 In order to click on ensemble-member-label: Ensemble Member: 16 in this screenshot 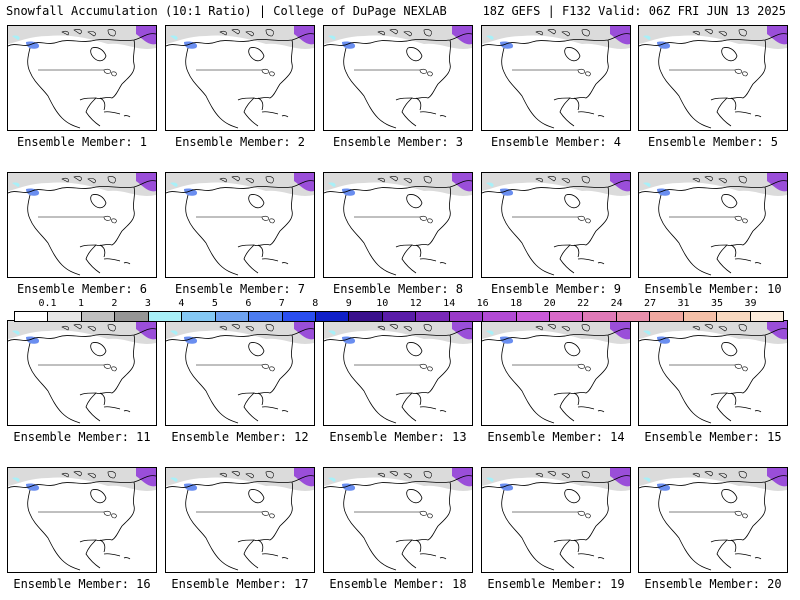, I will do `click(82, 584)`.